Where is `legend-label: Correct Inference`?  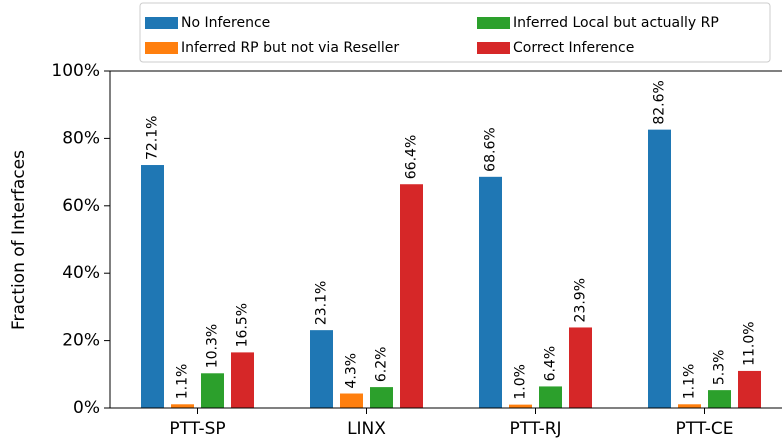 legend-label: Correct Inference is located at coordinates (573, 48).